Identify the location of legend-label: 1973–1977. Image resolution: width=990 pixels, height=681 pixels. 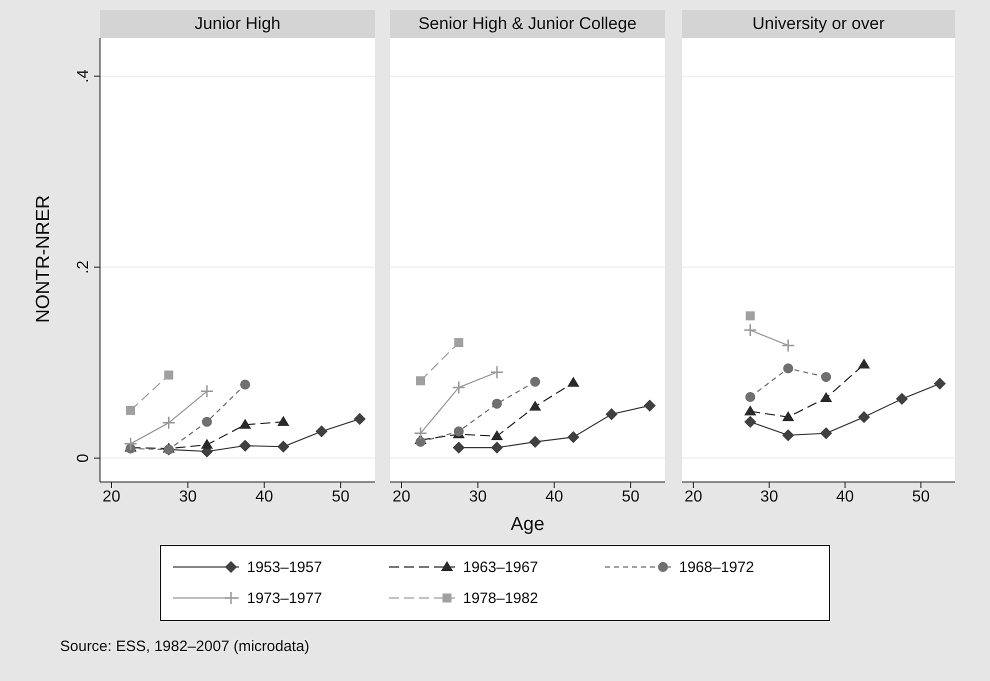
(284, 598).